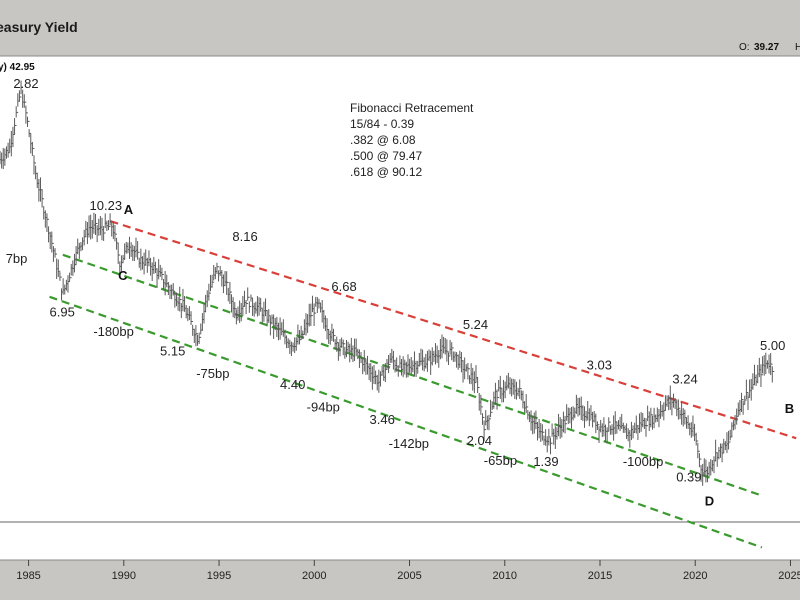 This screenshot has width=800, height=600. Describe the element at coordinates (479, 440) in the screenshot. I see `value-annotation: 2.04` at that location.